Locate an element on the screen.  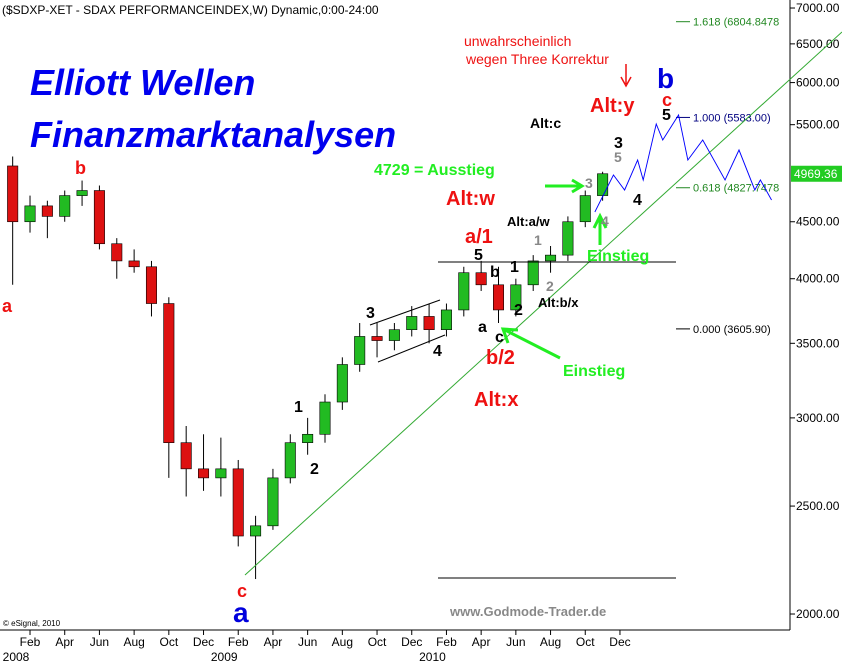
y-tick-label: 2000.00 is located at coordinates (818, 614).